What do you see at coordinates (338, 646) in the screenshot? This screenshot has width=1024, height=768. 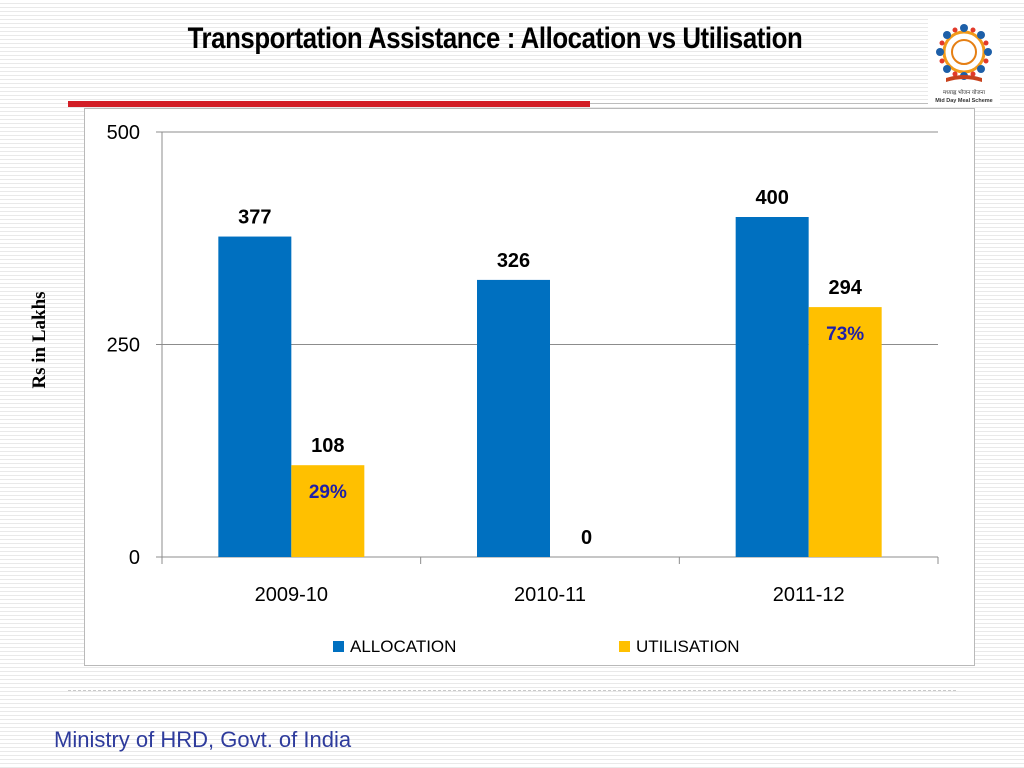 I see `legend-swatch-allocation` at bounding box center [338, 646].